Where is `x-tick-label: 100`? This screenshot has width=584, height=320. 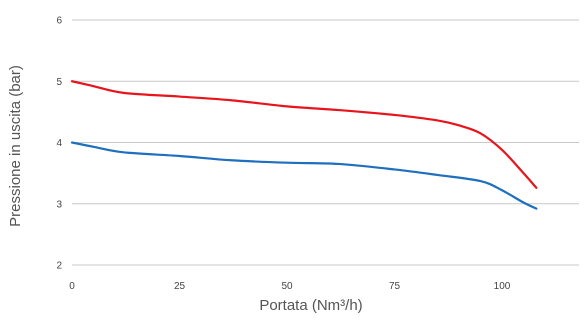 x-tick-label: 100 is located at coordinates (502, 286).